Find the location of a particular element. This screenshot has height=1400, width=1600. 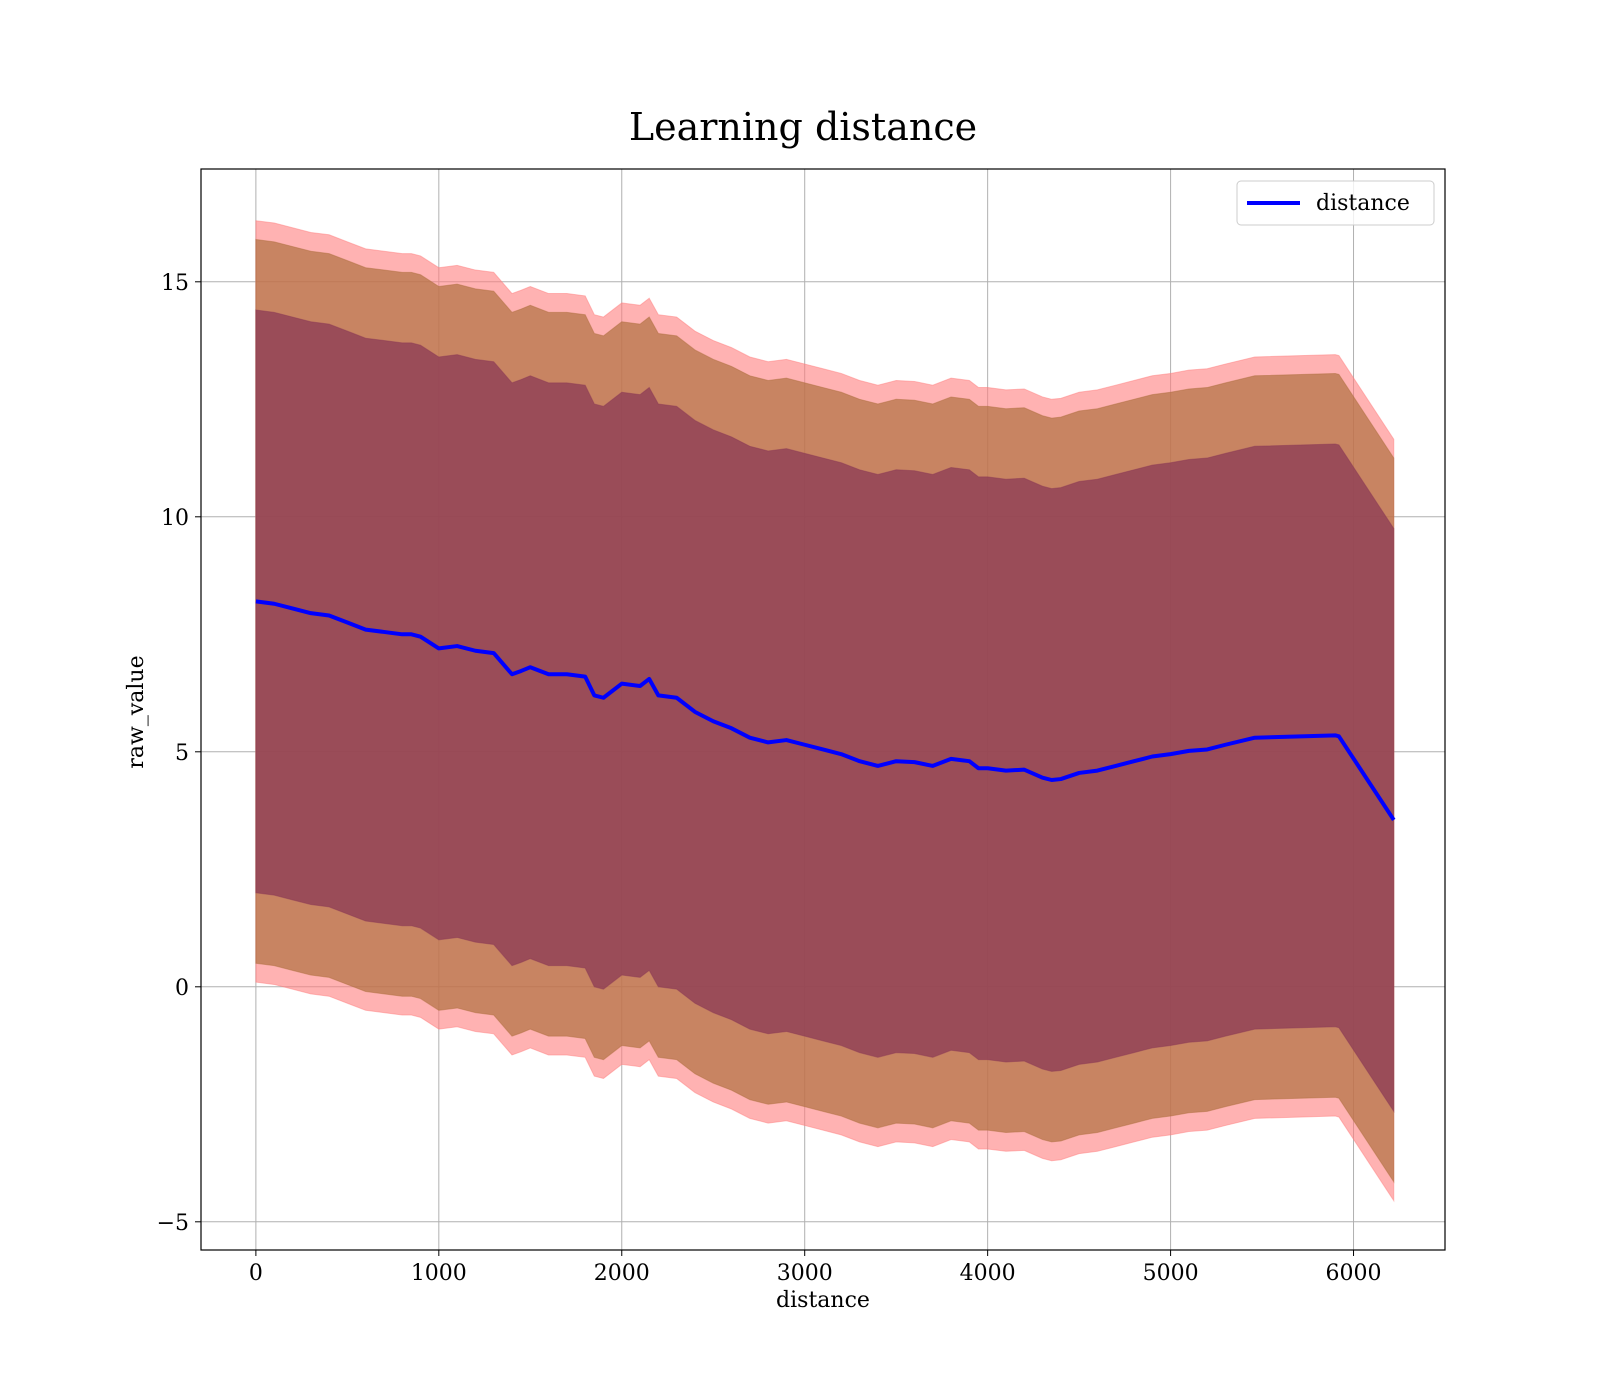

x-tick-label: 6000 is located at coordinates (1354, 1273).